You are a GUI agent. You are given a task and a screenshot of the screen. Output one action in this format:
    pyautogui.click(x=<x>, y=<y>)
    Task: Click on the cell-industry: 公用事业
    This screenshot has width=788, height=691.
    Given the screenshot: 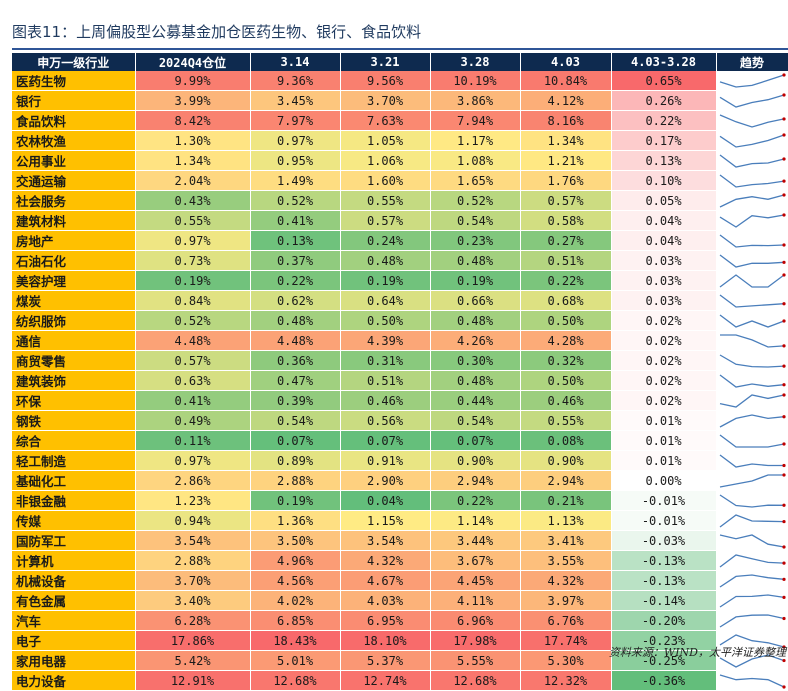 What is the action you would take?
    pyautogui.click(x=74, y=160)
    